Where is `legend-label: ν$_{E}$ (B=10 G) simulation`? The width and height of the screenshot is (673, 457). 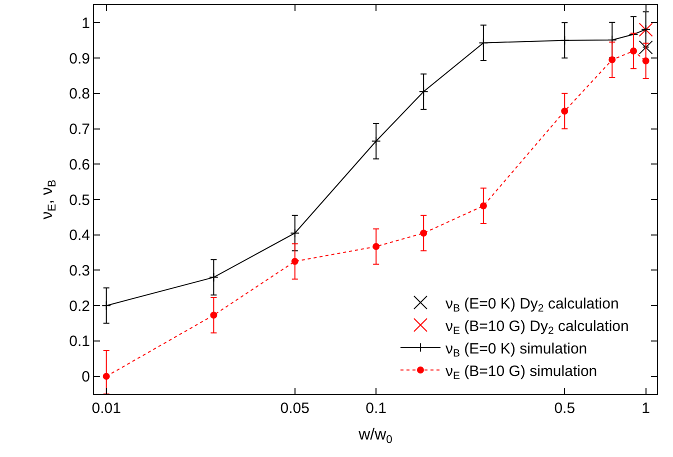
legend-label: ν$_{E}$ (B=10 G) simulation is located at coordinates (521, 372).